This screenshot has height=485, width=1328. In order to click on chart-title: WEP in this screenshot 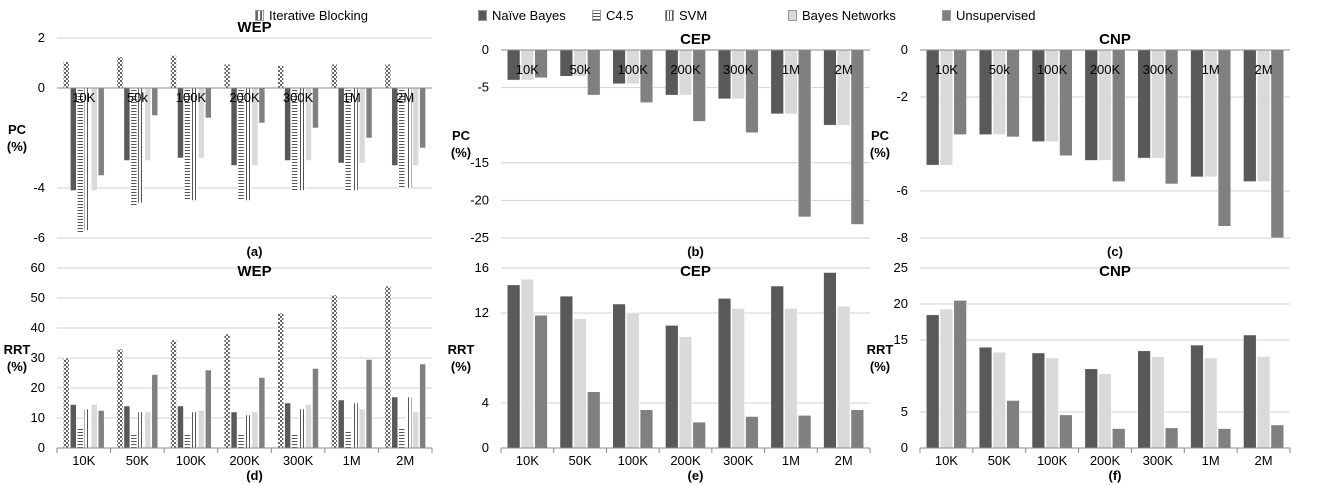, I will do `click(254, 271)`.